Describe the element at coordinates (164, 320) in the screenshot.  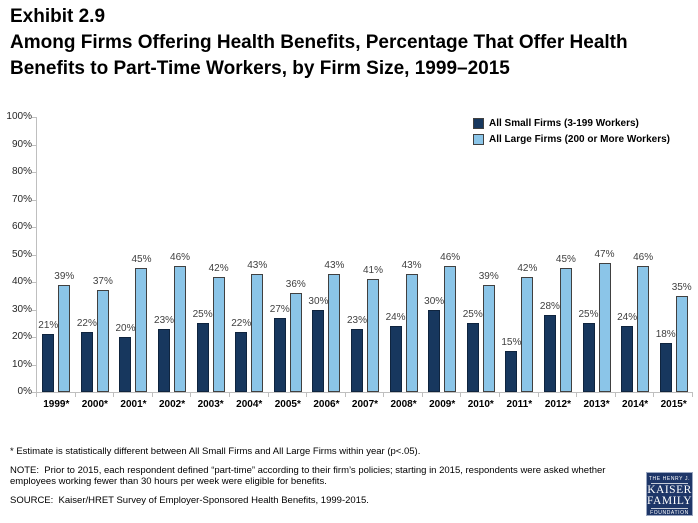
I see `bar-value-label: 23%` at that location.